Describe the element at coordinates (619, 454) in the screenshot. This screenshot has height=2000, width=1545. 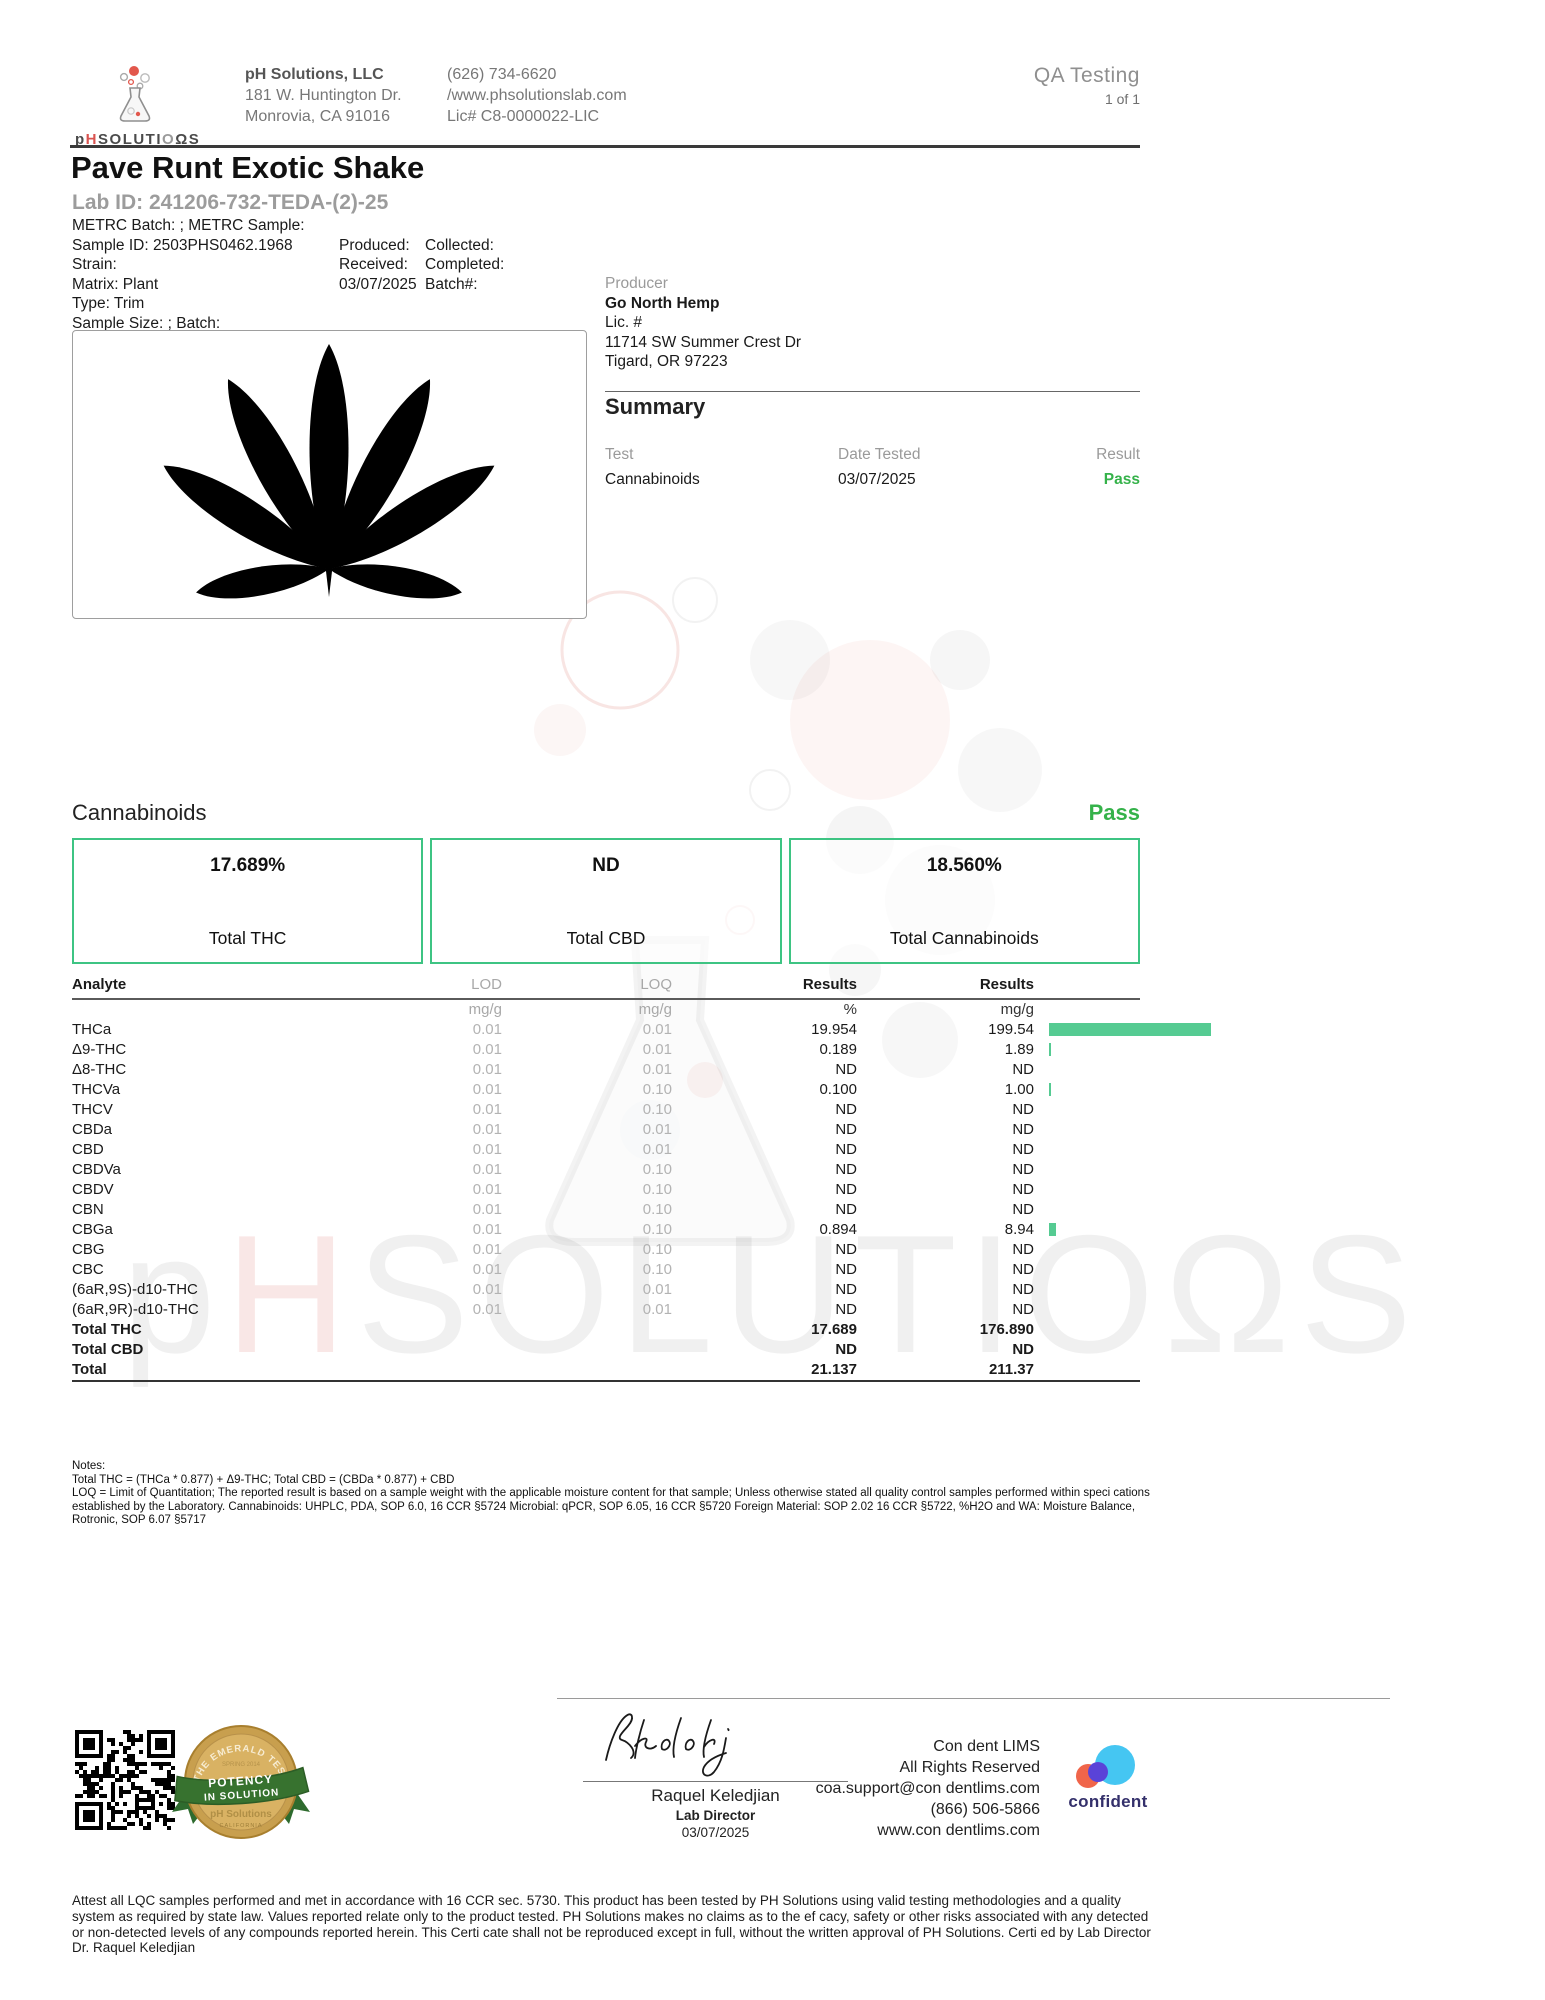
I see `summary-col-test: Test` at that location.